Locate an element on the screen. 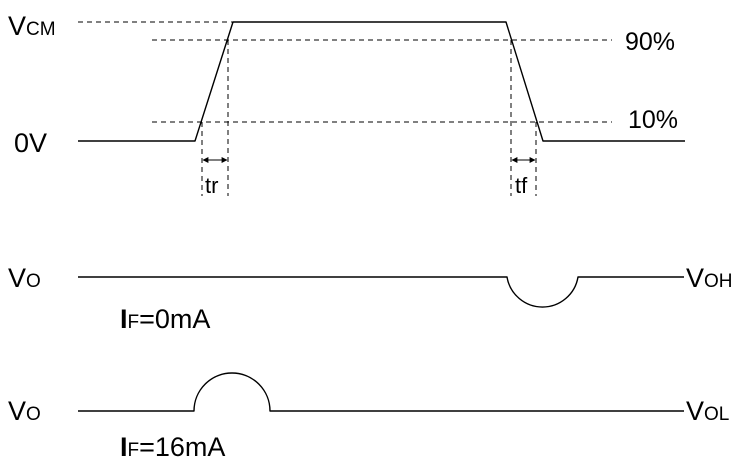 This screenshot has height=461, width=749. if-16-value: =16mA is located at coordinates (182, 446).